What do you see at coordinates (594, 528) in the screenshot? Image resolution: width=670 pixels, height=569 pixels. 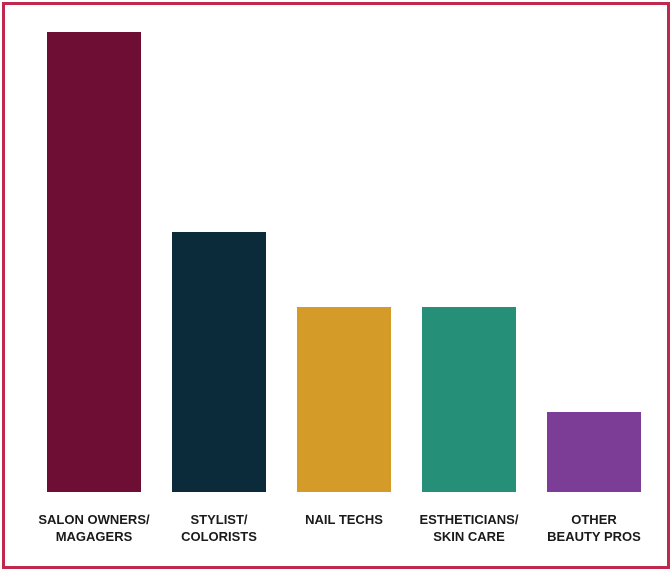 I see `category-label-5: OTHER BEAUTY PROS` at bounding box center [594, 528].